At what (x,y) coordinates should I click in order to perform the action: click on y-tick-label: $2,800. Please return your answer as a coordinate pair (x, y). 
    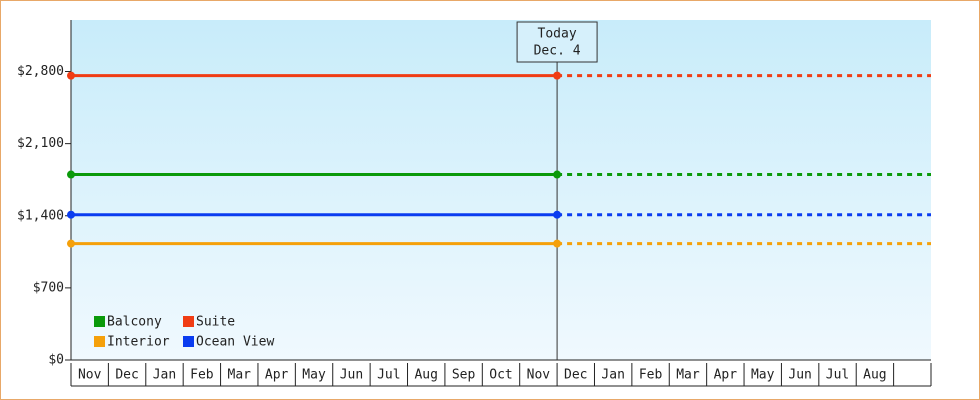
    Looking at the image, I should click on (40, 71).